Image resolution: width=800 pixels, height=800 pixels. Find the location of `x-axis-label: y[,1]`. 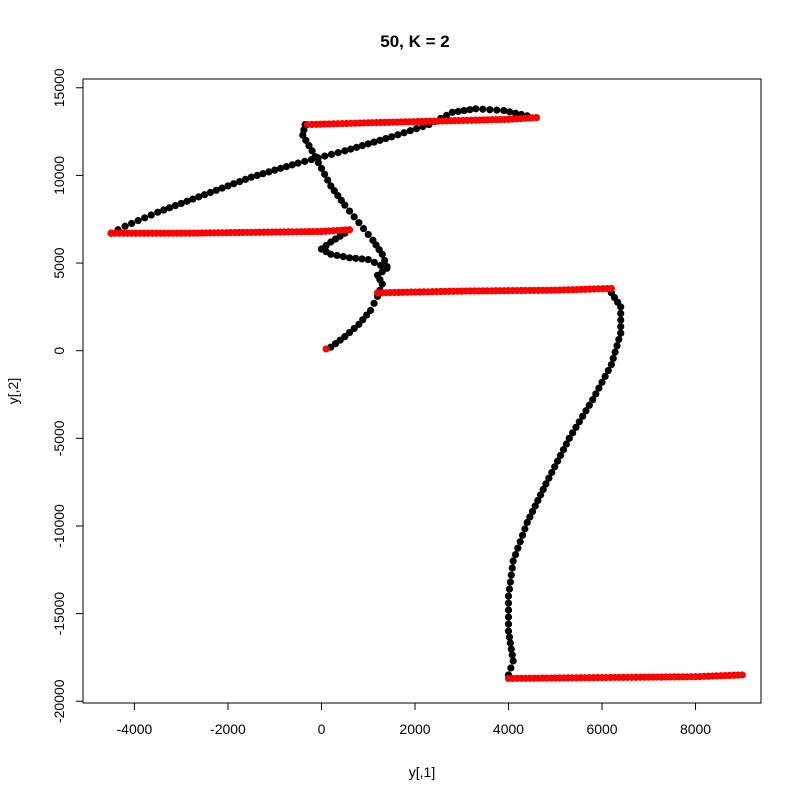

x-axis-label: y[,1] is located at coordinates (422, 772).